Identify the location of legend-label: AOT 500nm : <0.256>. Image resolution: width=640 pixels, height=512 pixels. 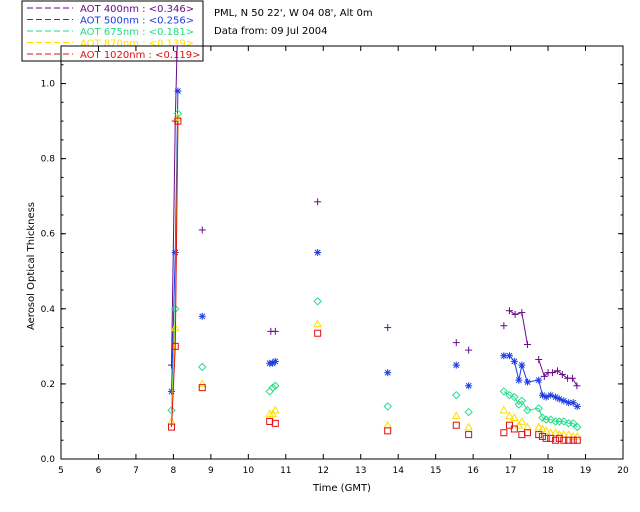
(137, 21).